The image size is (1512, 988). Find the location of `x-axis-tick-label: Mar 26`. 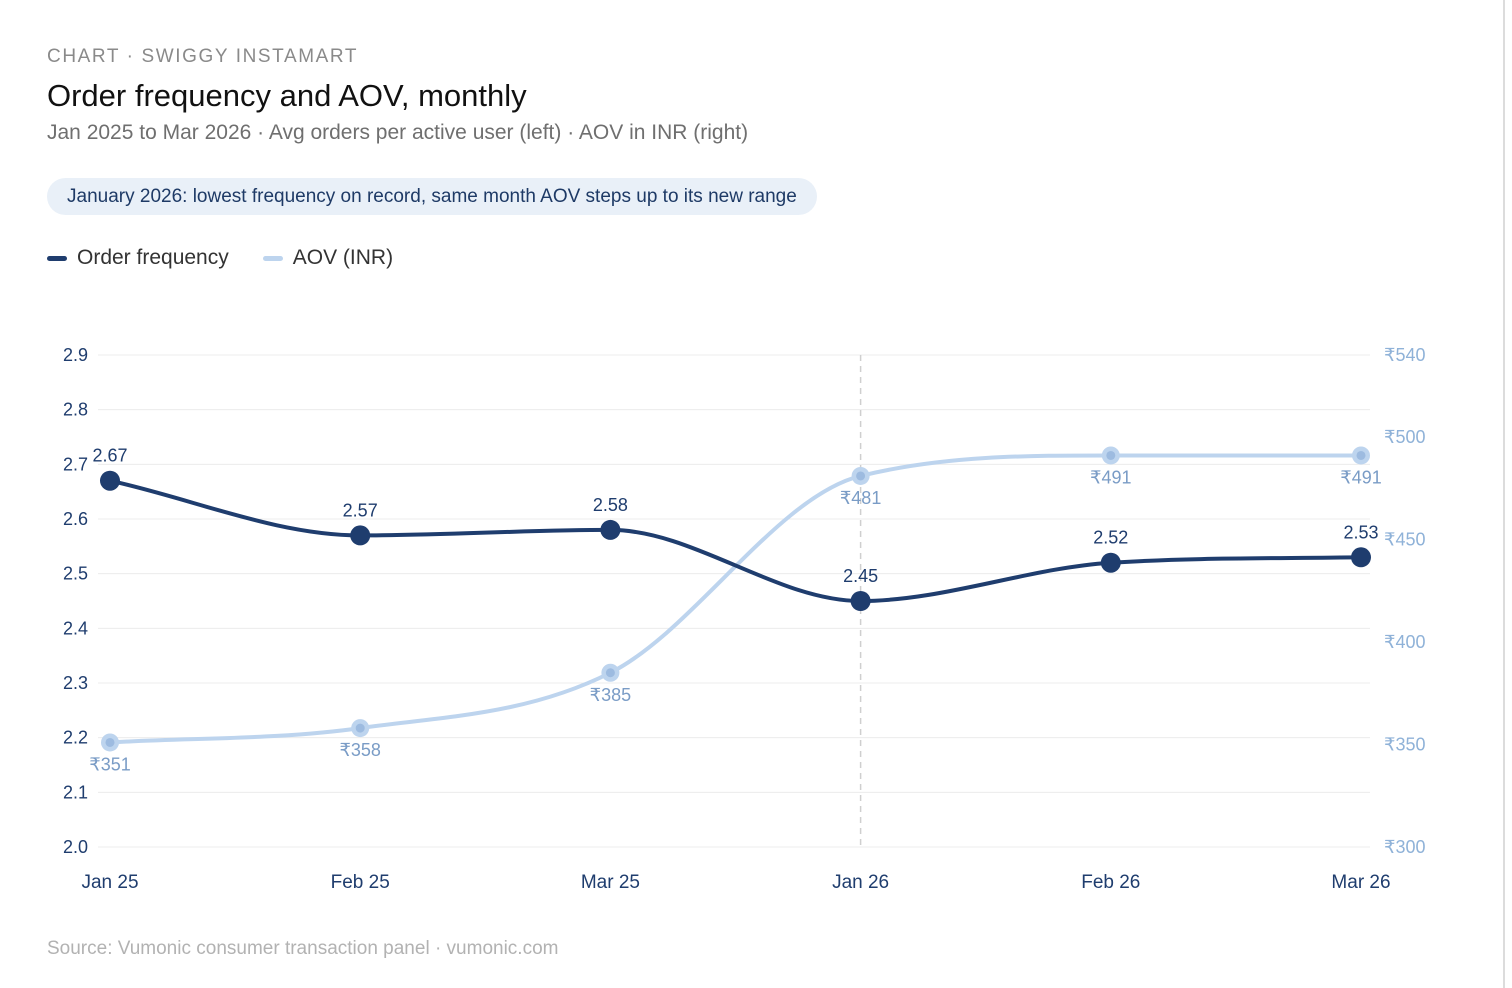

x-axis-tick-label: Mar 26 is located at coordinates (1360, 882).